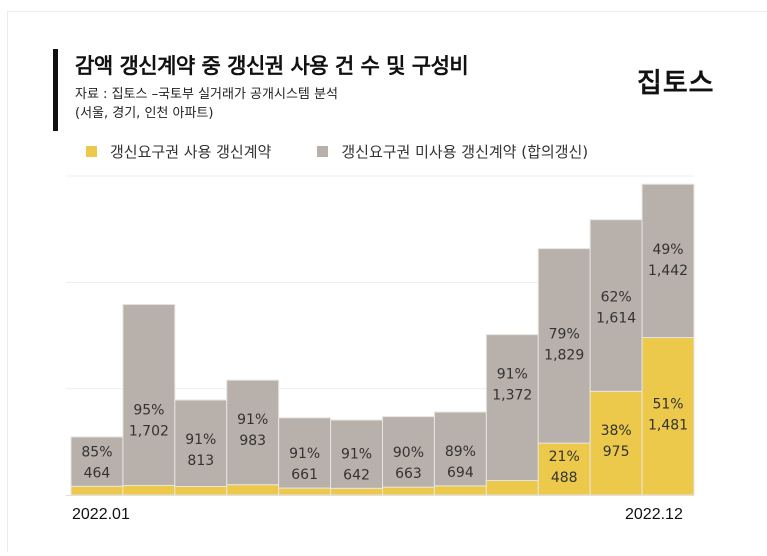 The height and width of the screenshot is (556, 767). I want to click on data-label-pct: 49%, so click(667, 250).